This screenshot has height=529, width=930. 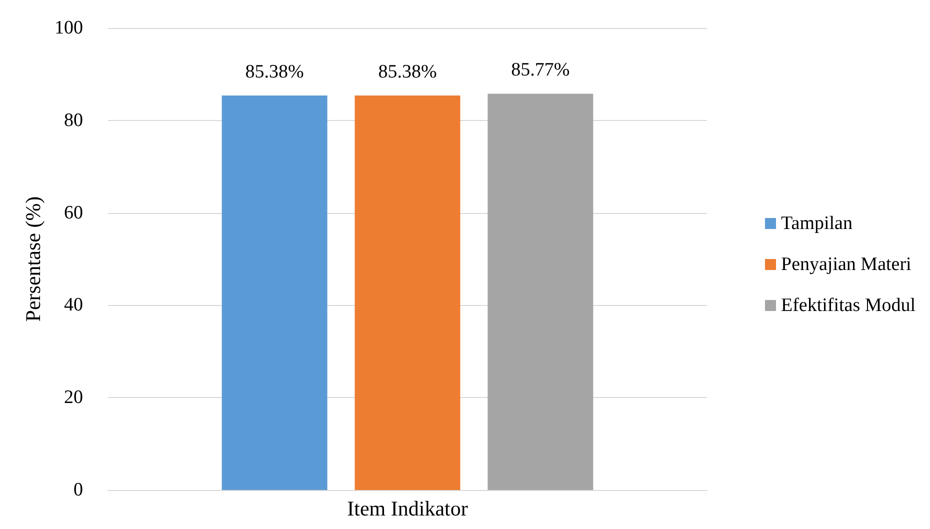 I want to click on data-label: 85.77%, so click(x=540, y=70).